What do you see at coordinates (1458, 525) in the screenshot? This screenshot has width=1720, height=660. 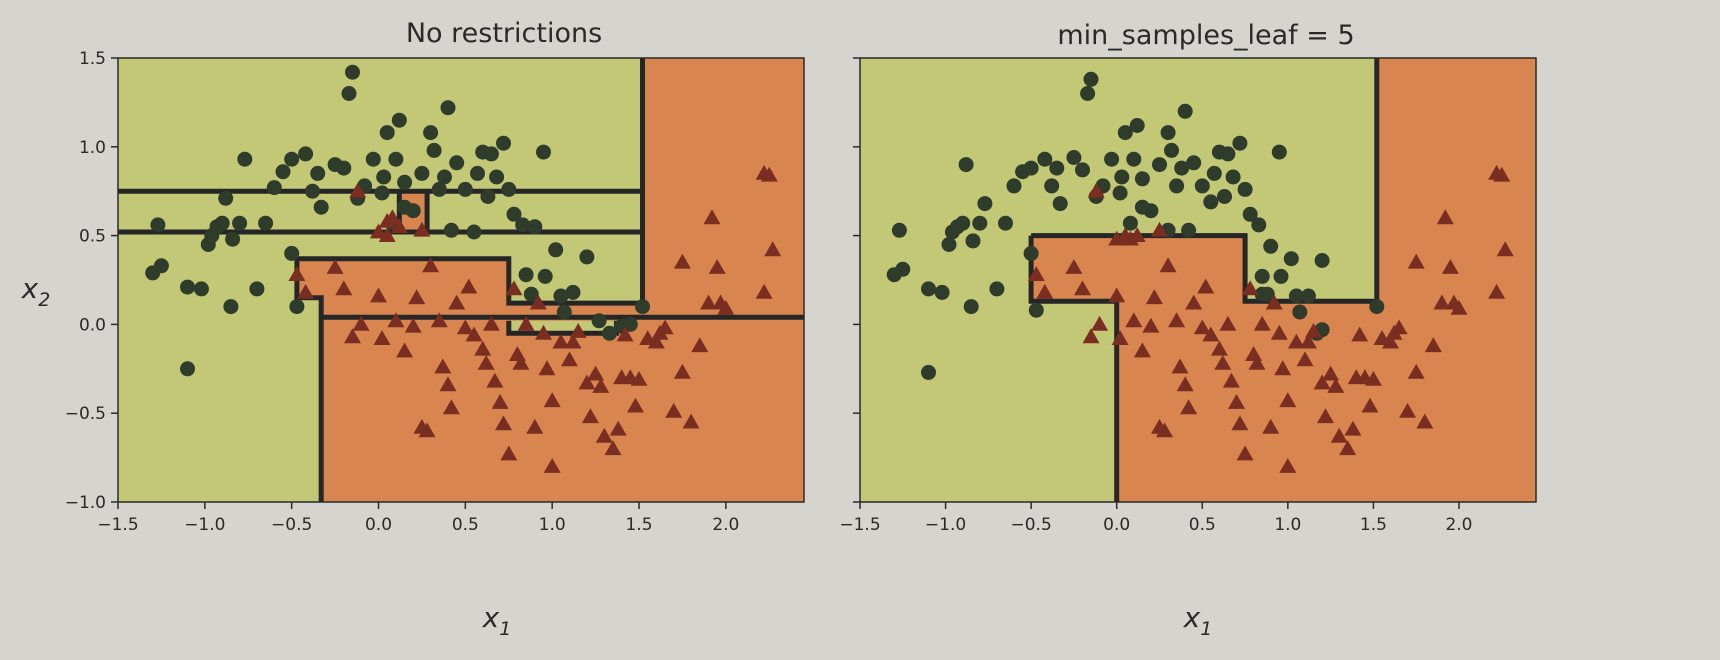 I see `x-tick-label: 2.0` at bounding box center [1458, 525].